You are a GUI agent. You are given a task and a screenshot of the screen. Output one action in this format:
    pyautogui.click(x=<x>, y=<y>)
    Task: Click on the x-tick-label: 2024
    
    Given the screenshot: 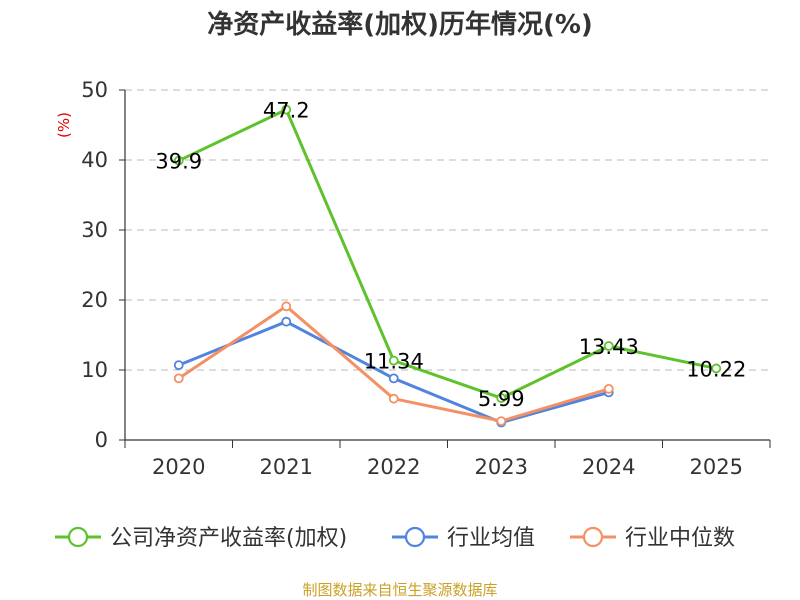 What is the action you would take?
    pyautogui.click(x=608, y=467)
    